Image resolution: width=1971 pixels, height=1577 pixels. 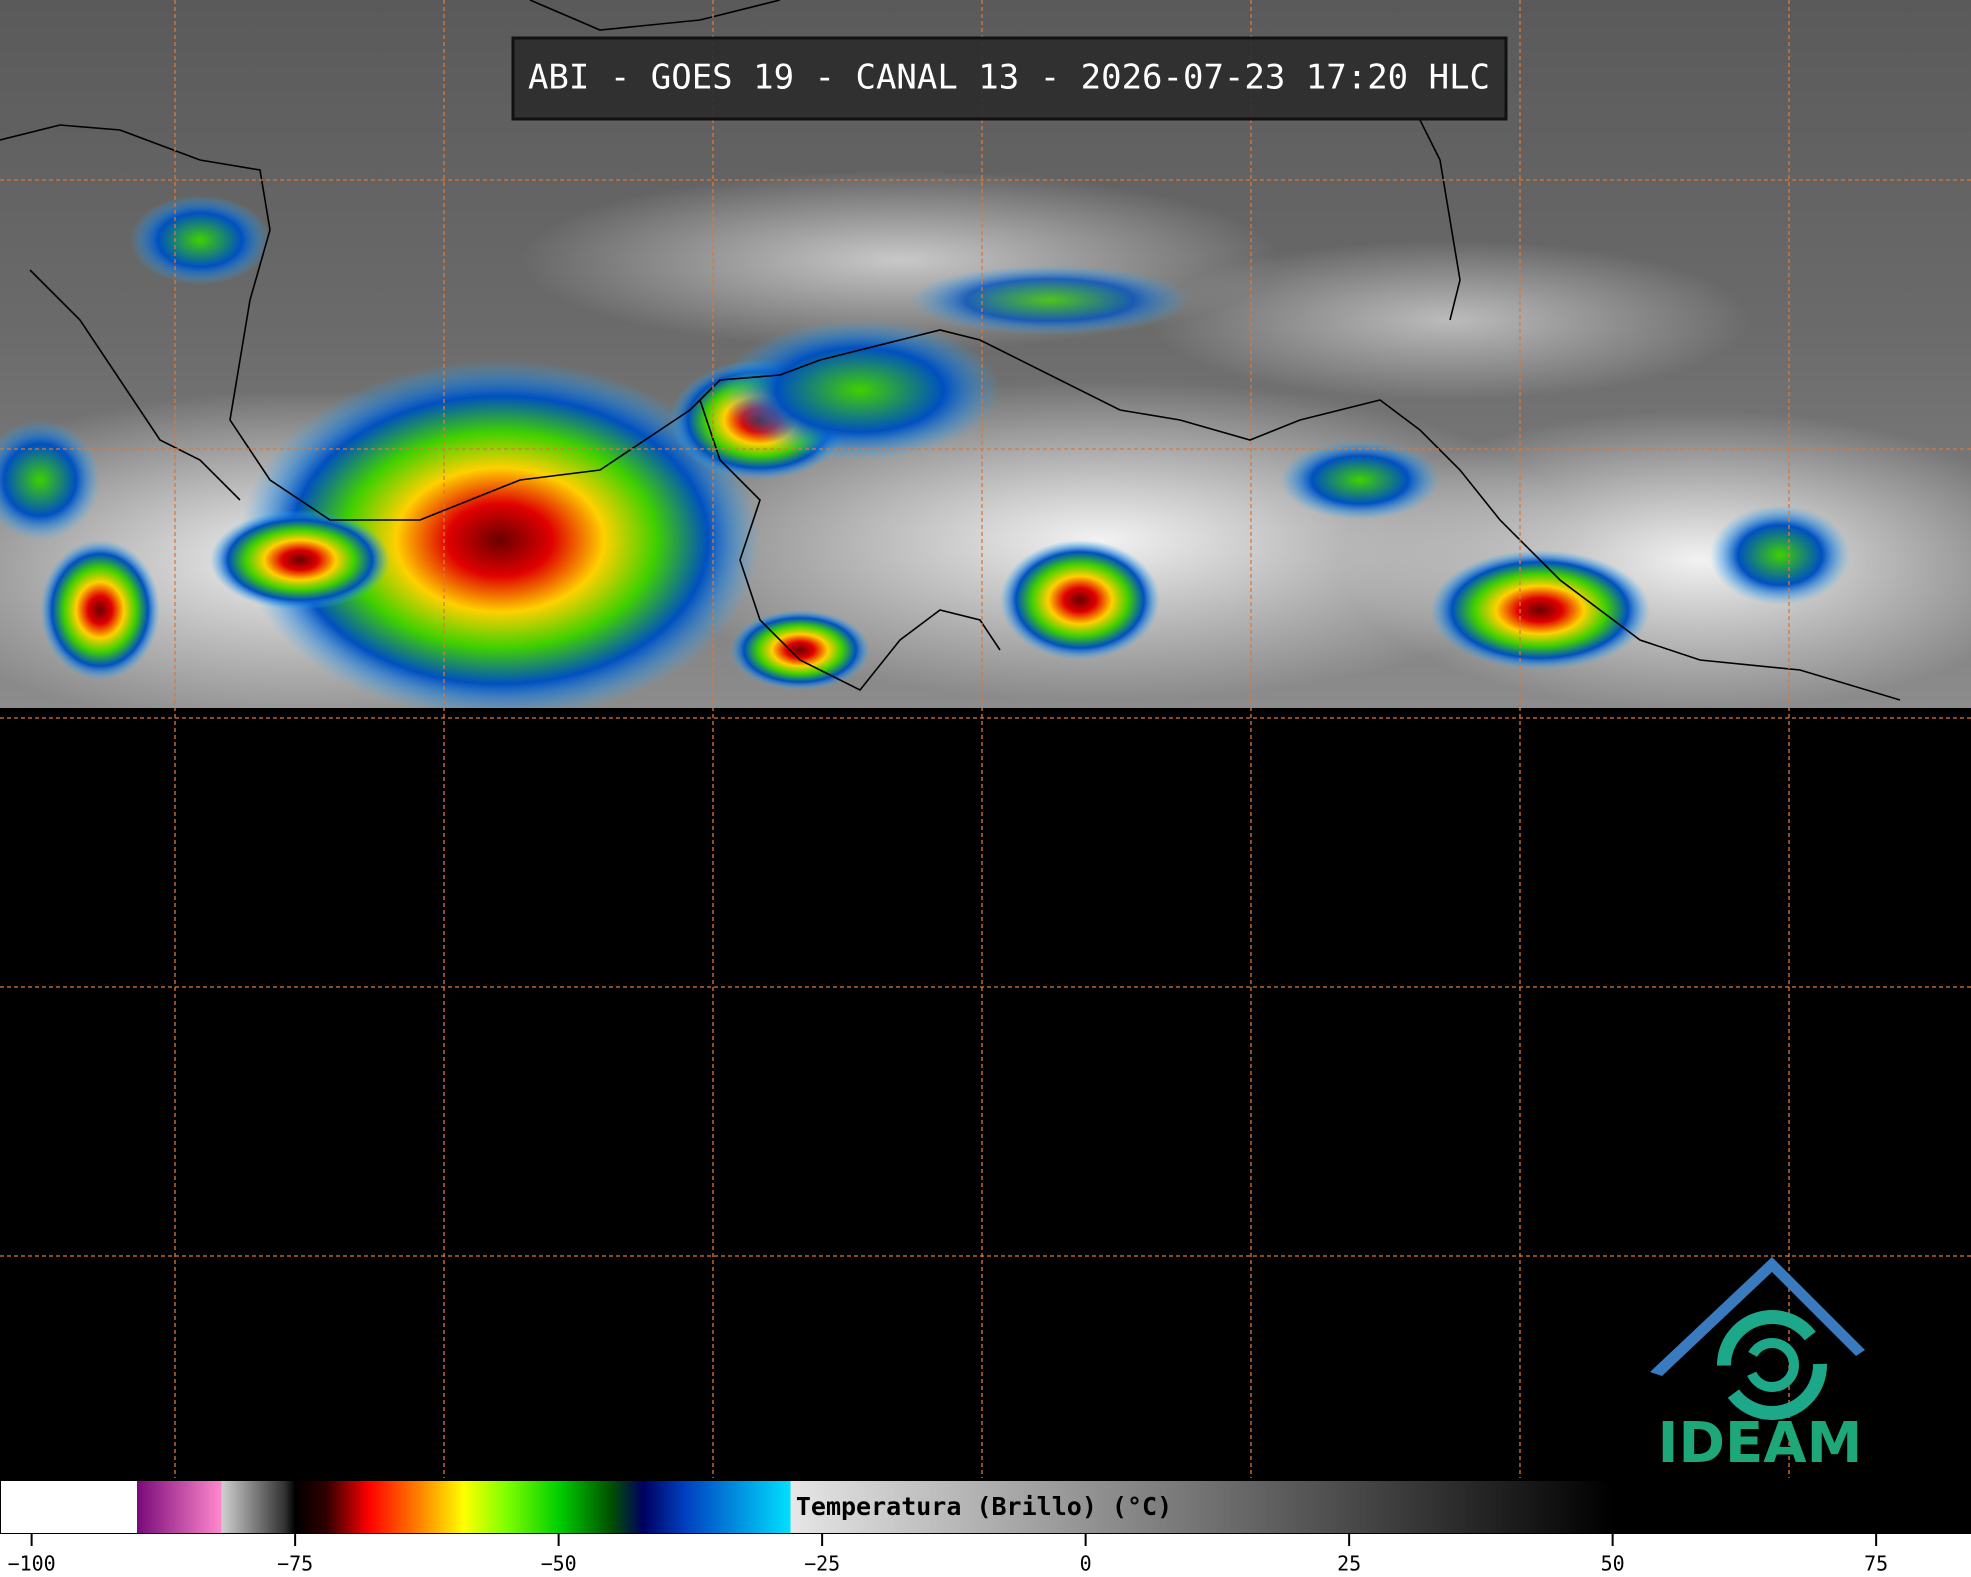 What do you see at coordinates (1876, 1564) in the screenshot?
I see `colorbar-tick-label: 75` at bounding box center [1876, 1564].